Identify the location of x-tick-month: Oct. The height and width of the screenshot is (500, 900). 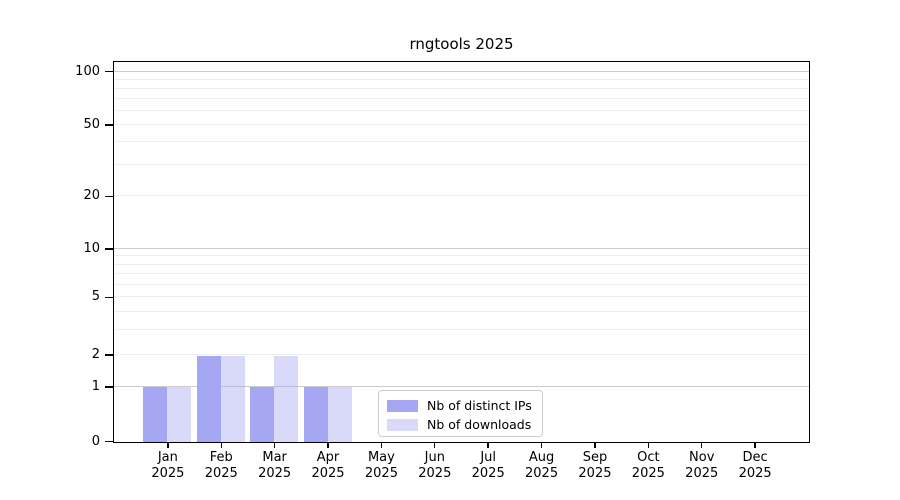
(648, 457).